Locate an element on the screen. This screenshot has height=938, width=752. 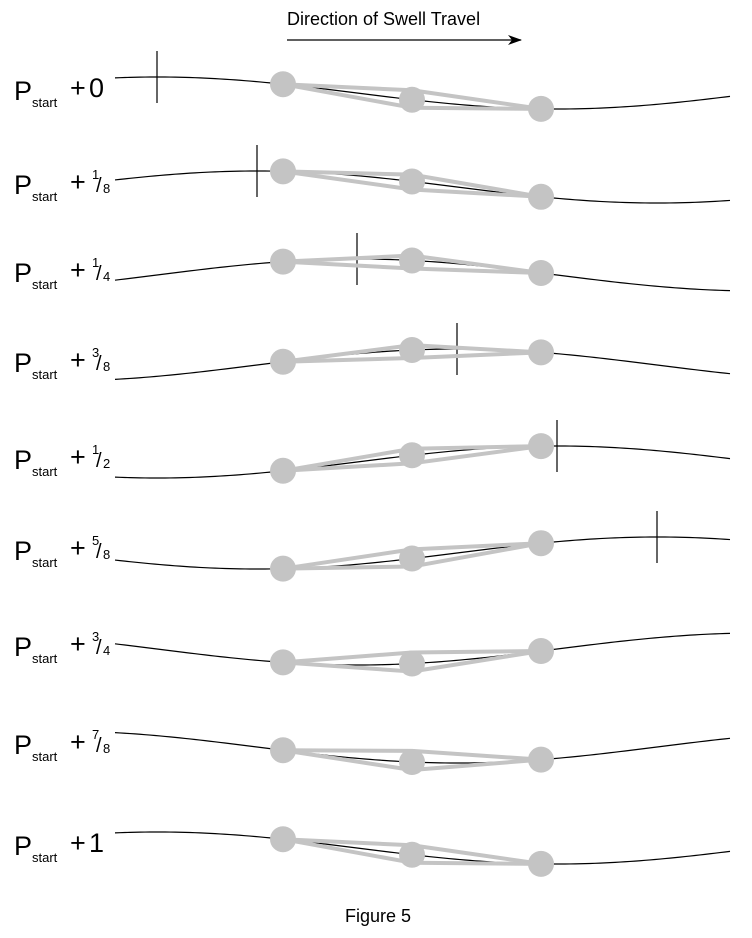
phase-numerator: 3 is located at coordinates (95, 636).